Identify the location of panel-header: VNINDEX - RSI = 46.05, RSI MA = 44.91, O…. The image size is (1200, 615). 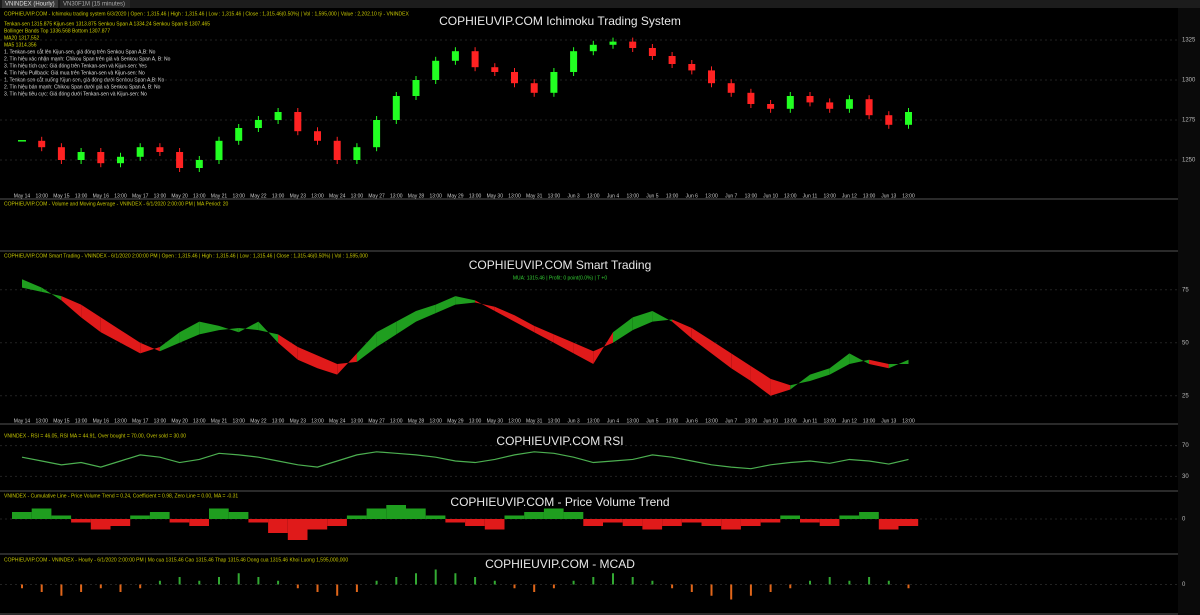
(95, 436).